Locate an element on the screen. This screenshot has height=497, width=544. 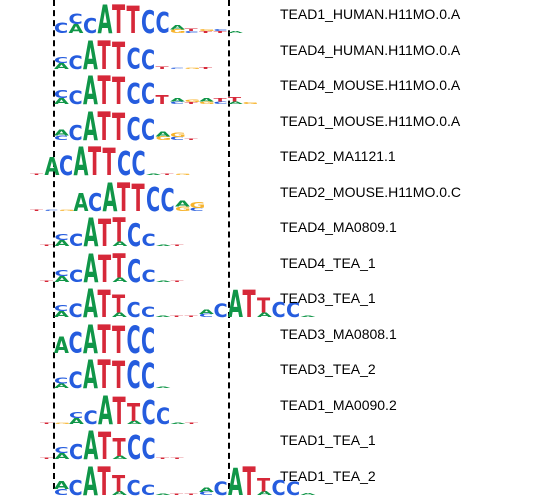
motif-name-label: TEAD1_TEA_1 is located at coordinates (328, 440).